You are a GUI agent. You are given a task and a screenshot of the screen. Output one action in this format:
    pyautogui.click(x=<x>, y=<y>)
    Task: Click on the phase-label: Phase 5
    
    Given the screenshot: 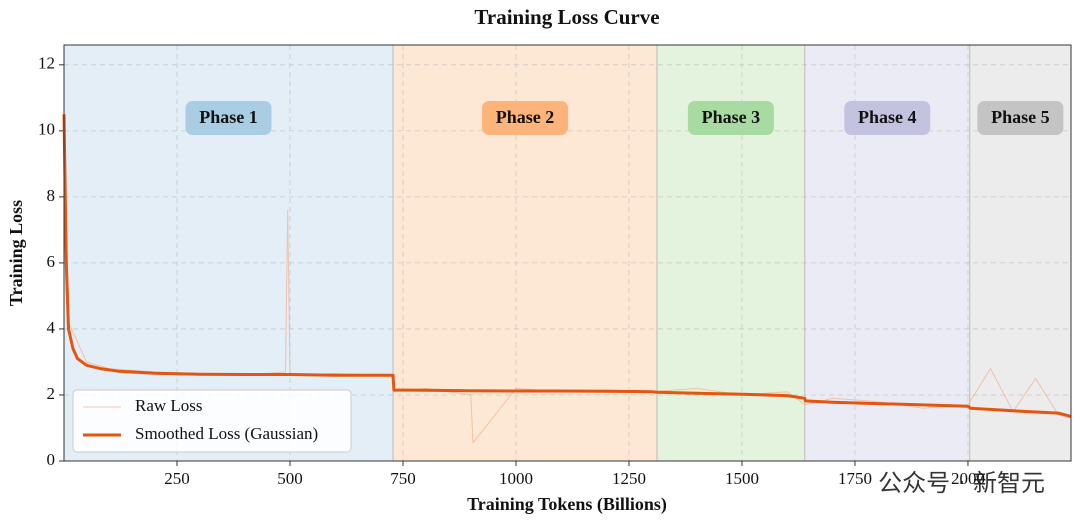 What is the action you would take?
    pyautogui.click(x=1020, y=117)
    